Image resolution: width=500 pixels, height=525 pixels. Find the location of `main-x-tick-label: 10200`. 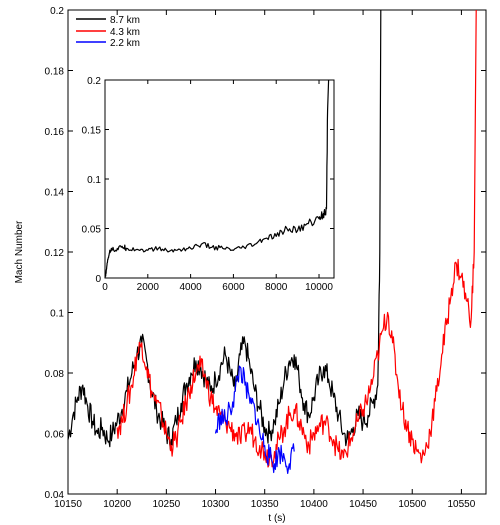

main-x-tick-label: 10200 is located at coordinates (117, 504).